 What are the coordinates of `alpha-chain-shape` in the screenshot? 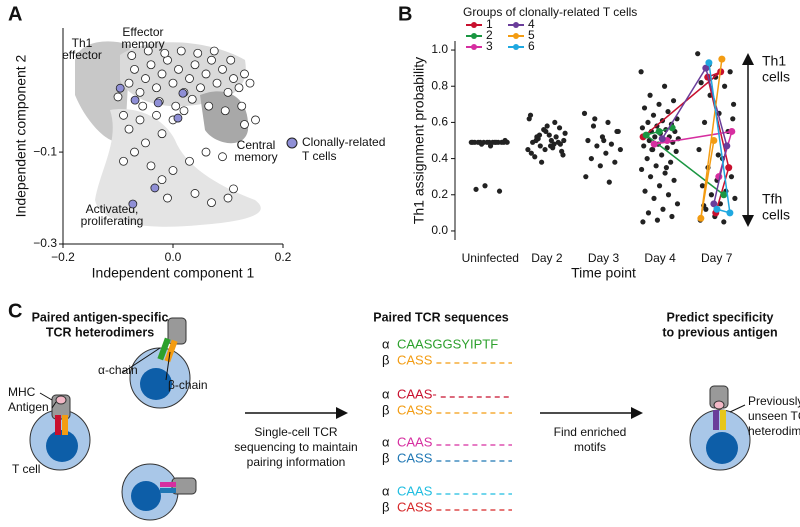 It's located at (164, 349).